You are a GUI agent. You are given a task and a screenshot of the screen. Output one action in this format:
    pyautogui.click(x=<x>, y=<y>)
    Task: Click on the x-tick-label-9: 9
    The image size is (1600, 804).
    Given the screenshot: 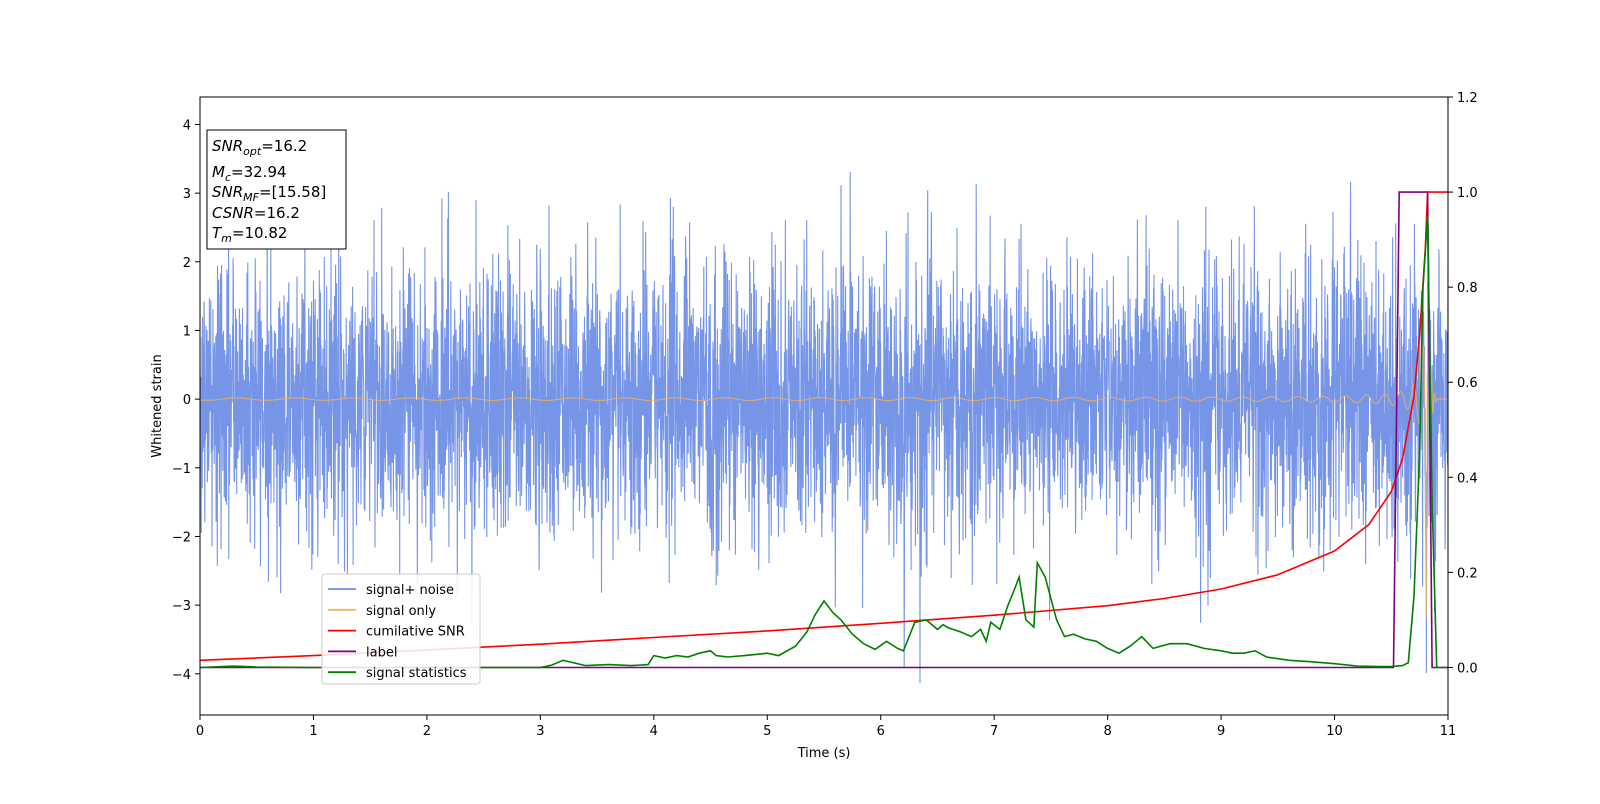 What is the action you would take?
    pyautogui.click(x=1221, y=731)
    